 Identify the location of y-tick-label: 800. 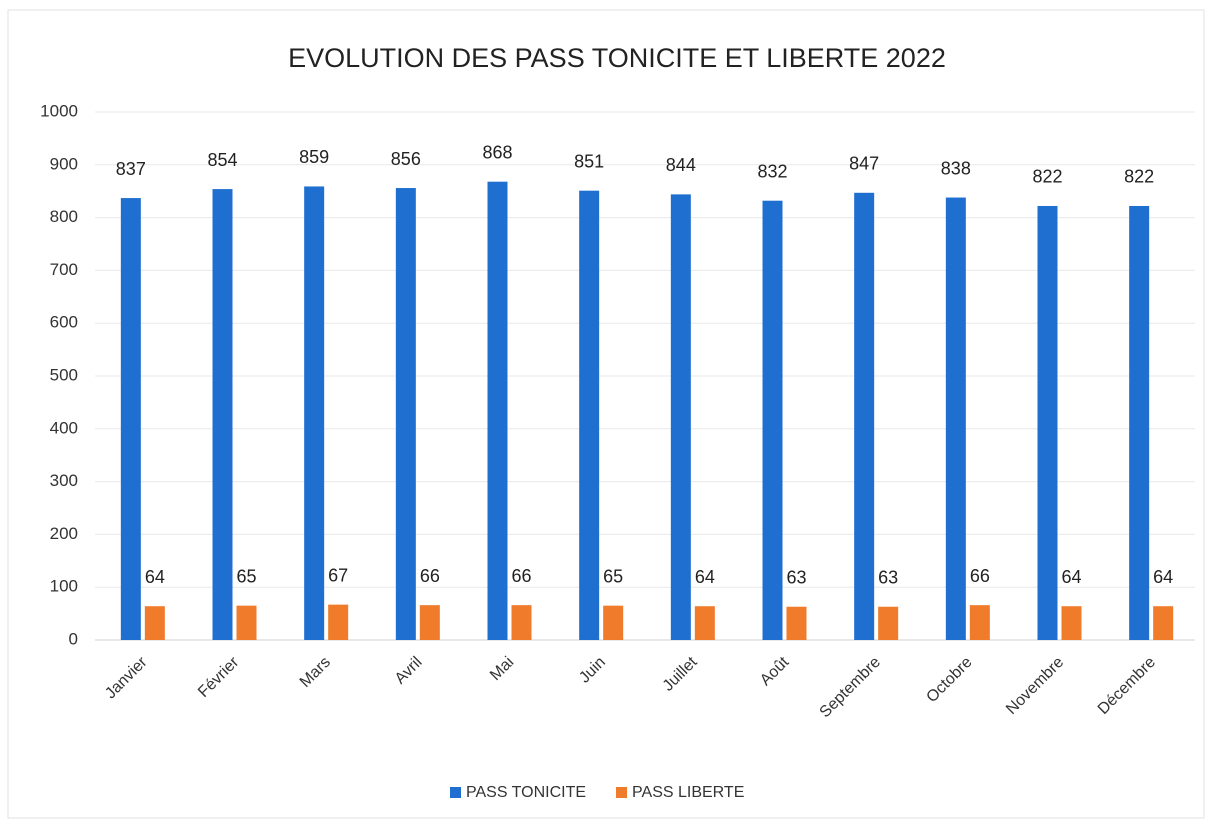
(64, 216).